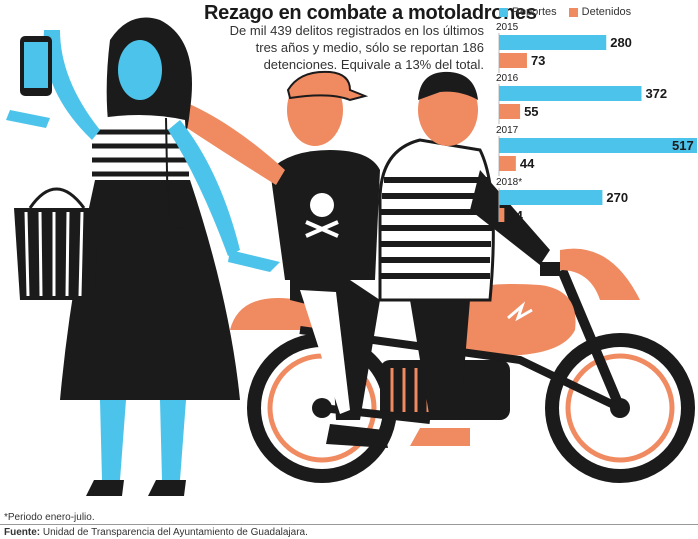  I want to click on value-label-detenidos: 73, so click(538, 60).